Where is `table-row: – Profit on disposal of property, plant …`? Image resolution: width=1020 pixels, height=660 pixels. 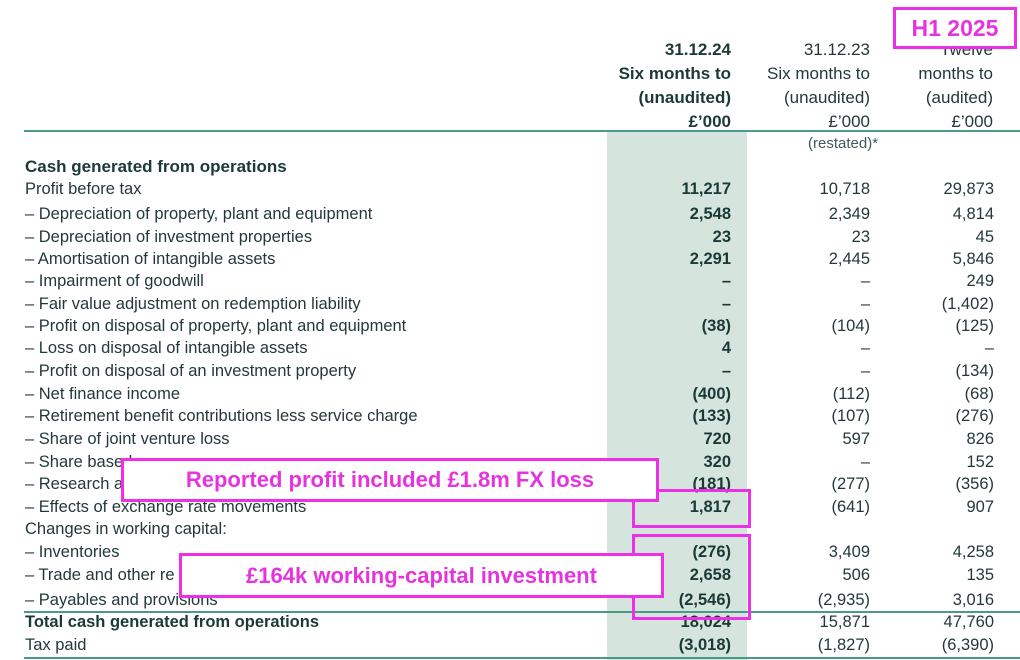
table-row: – Profit on disposal of property, plant … is located at coordinates (510, 326).